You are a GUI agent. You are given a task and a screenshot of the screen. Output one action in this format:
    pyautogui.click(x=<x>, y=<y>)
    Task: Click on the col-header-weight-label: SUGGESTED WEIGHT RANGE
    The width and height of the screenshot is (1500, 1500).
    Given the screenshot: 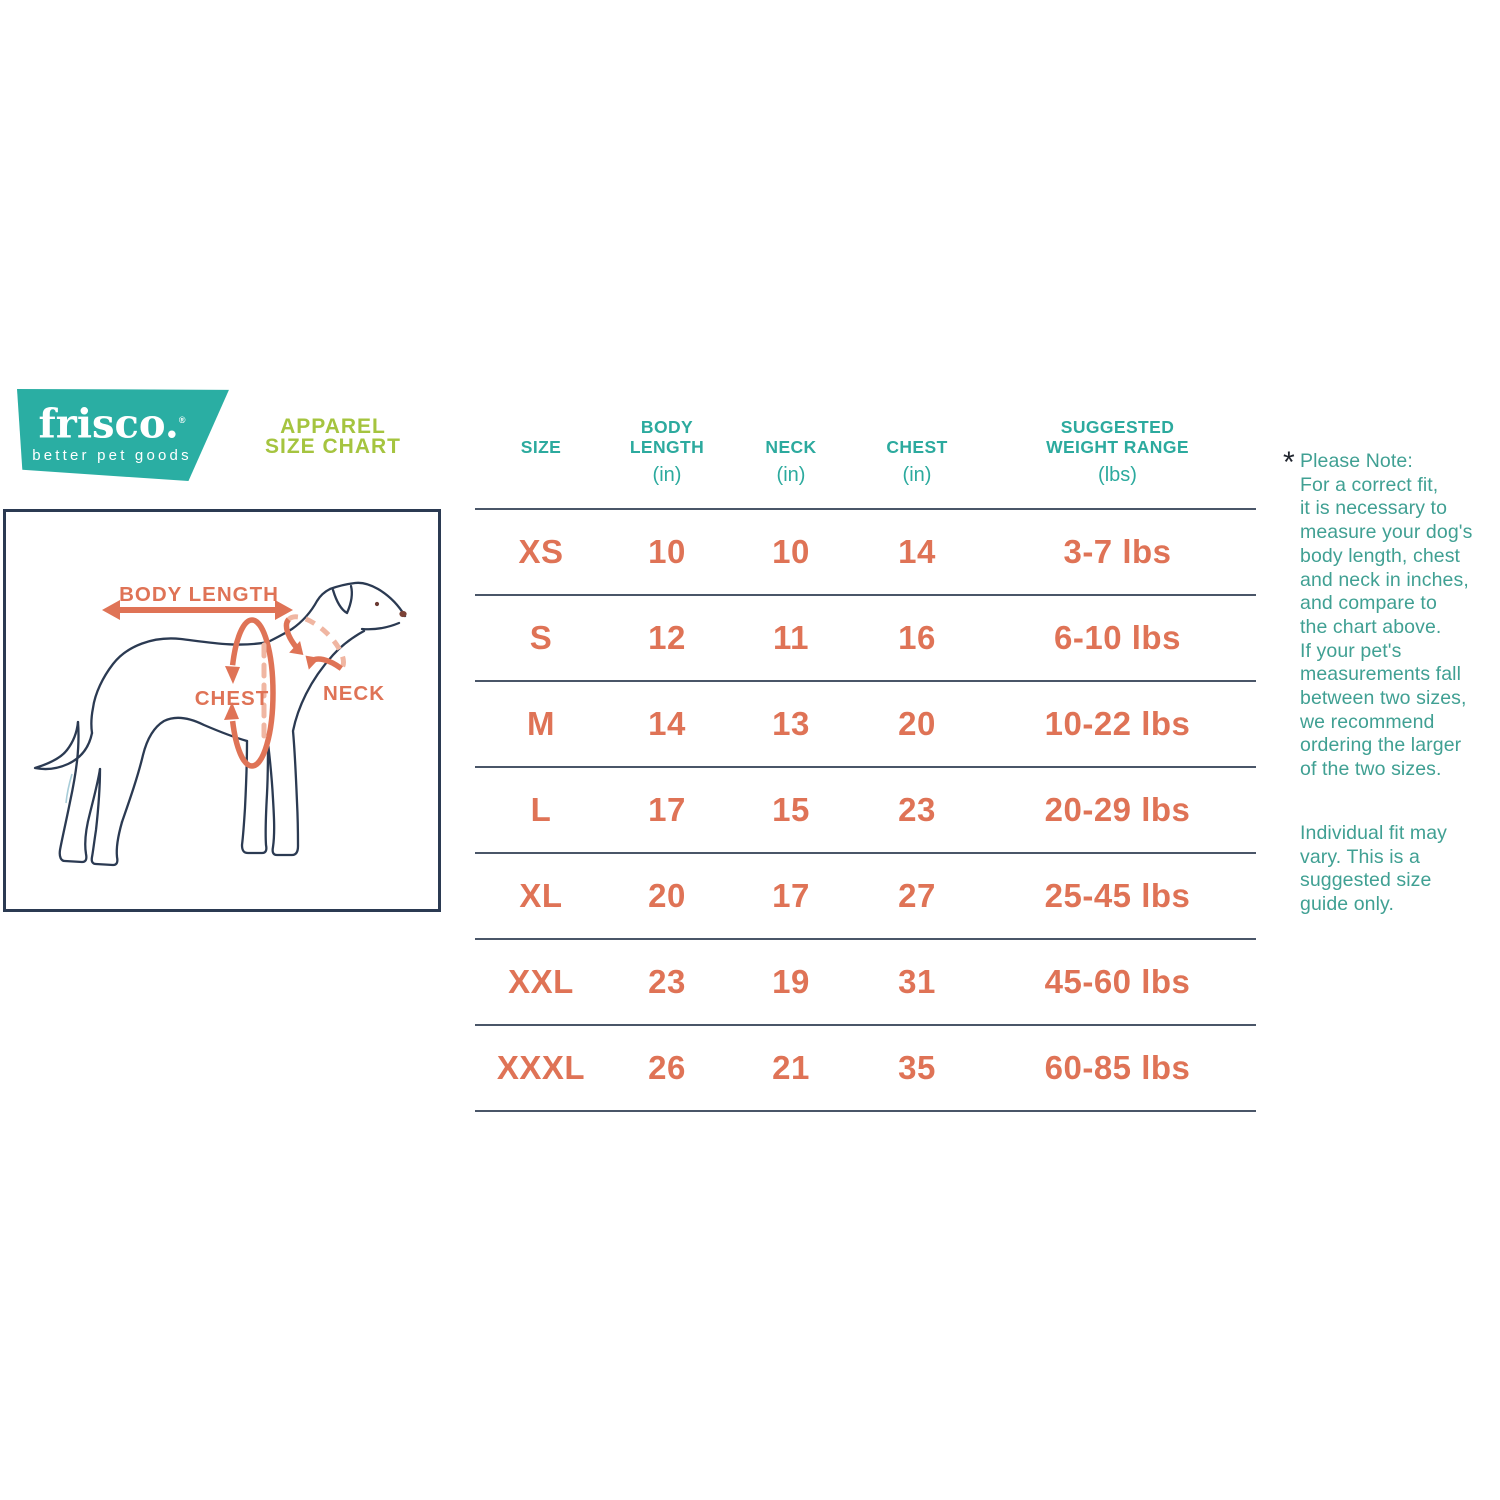 What is the action you would take?
    pyautogui.click(x=1117, y=437)
    